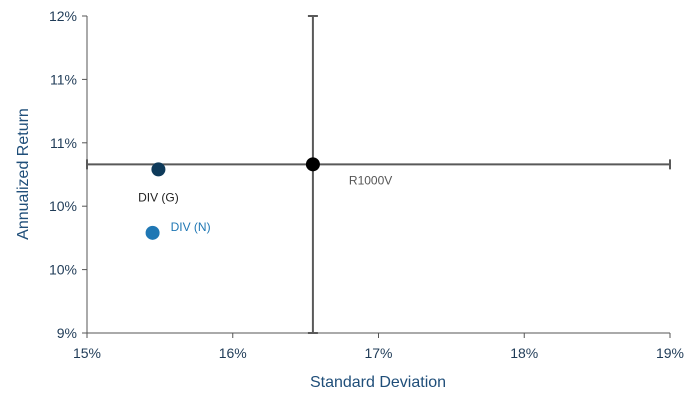 This screenshot has width=699, height=393. I want to click on x-tick-label: 16%, so click(233, 353).